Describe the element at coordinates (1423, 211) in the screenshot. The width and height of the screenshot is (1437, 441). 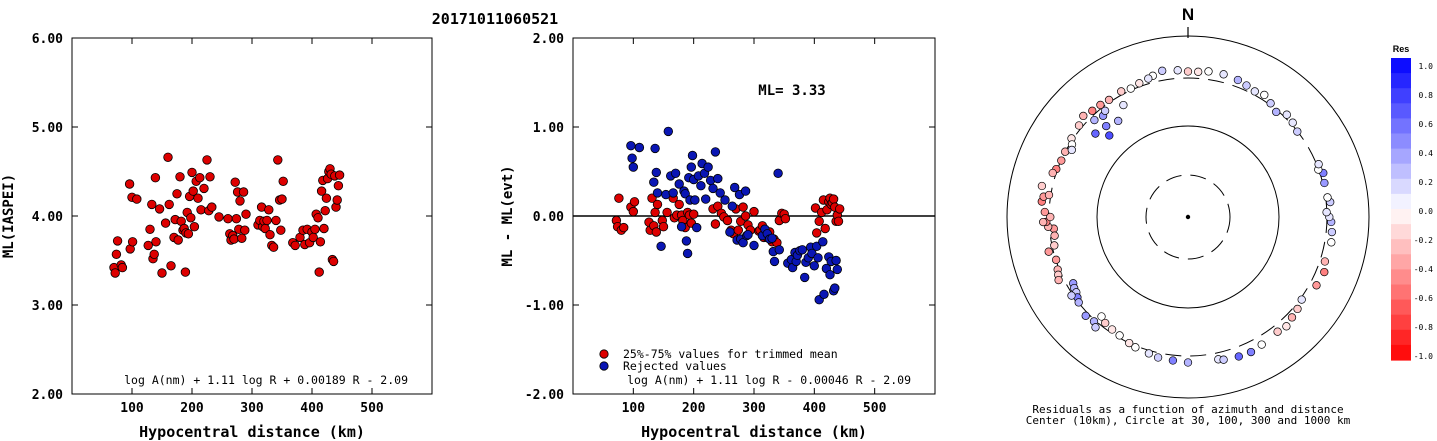
I see `colorbar-labels: 1.0 0.8 0.6 0.4 0.2 0.0 -0.2 -0.4 -0.6 -0.8 -1.0` at that location.